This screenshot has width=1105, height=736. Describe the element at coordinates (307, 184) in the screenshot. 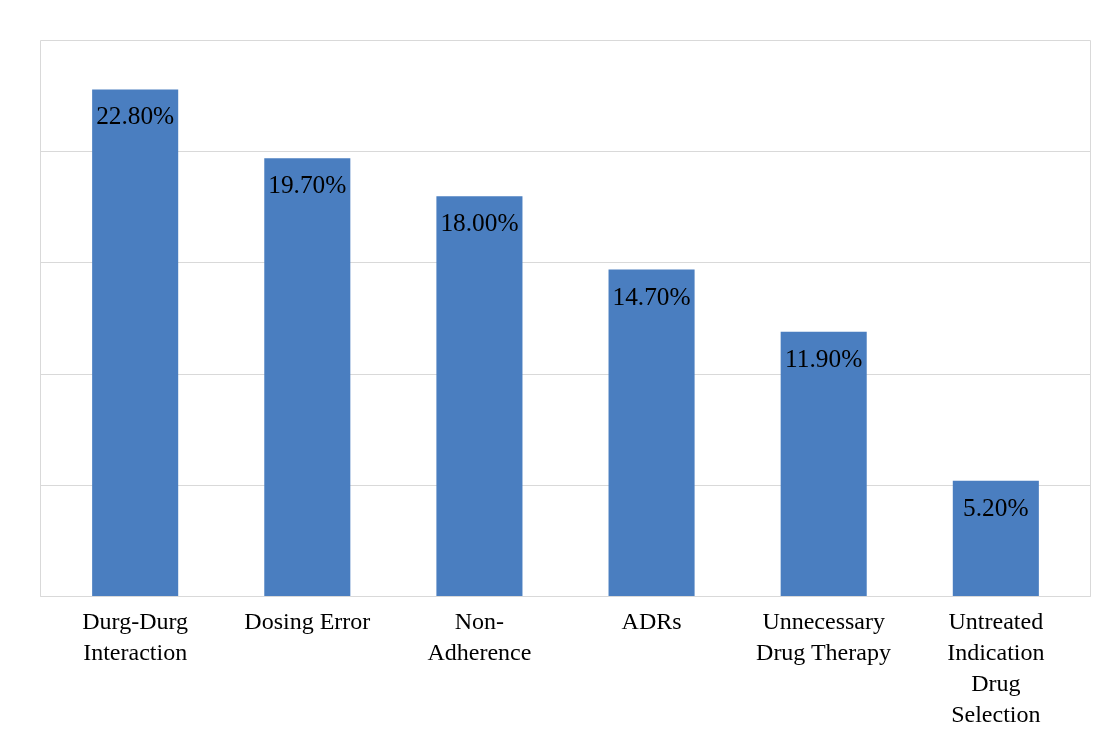

I see `data-label: 19.70%` at that location.